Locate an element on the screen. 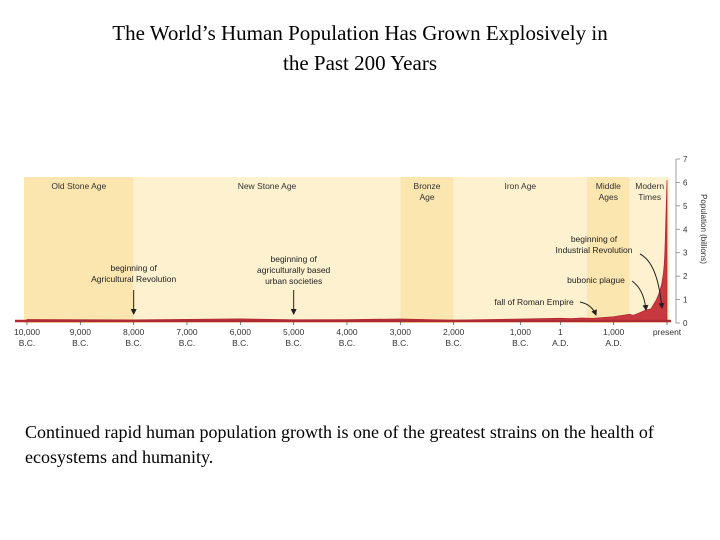  annotation-agricultural-revolution-line1: beginning of is located at coordinates (134, 268).